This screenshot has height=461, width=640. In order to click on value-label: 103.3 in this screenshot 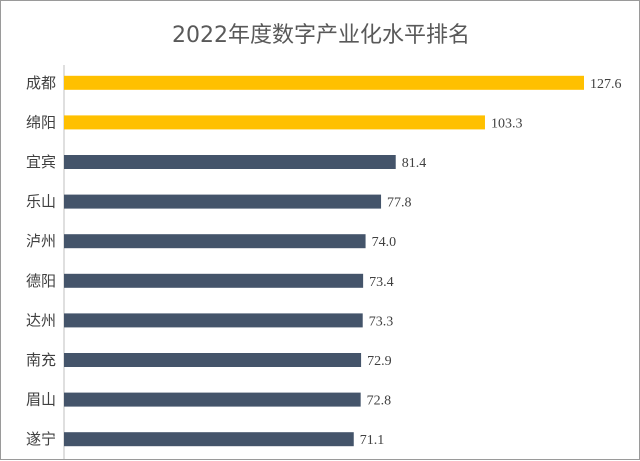, I will do `click(507, 123)`.